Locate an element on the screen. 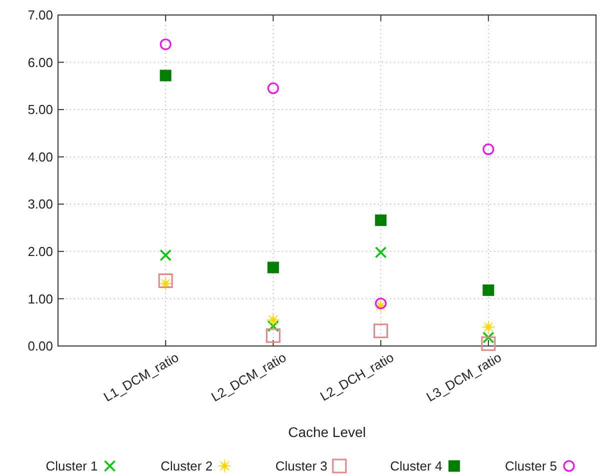 The image size is (604, 476). legend-label: Cluster 4 is located at coordinates (416, 466).